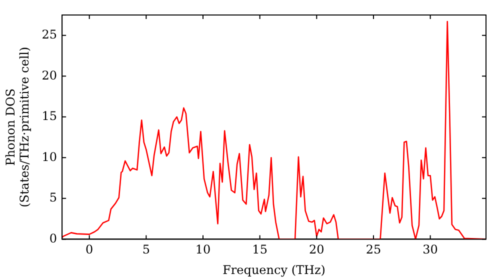 Image resolution: width=500 pixels, height=280 pixels. I want to click on x-tick-label: 5, so click(146, 249).